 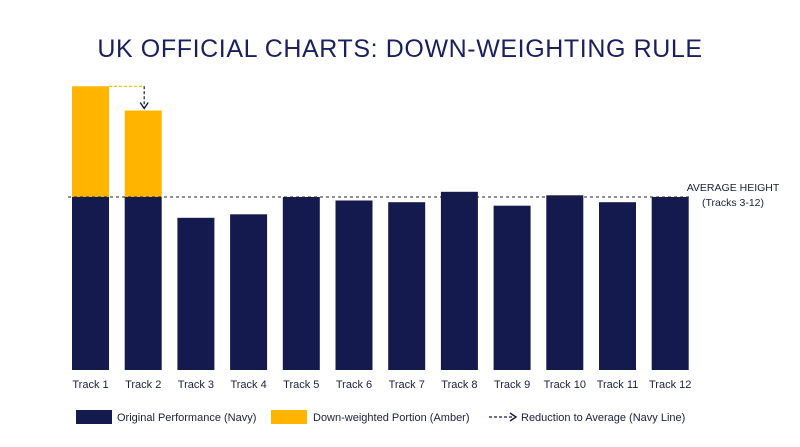 I want to click on legend-swatch-navy, so click(x=94, y=417).